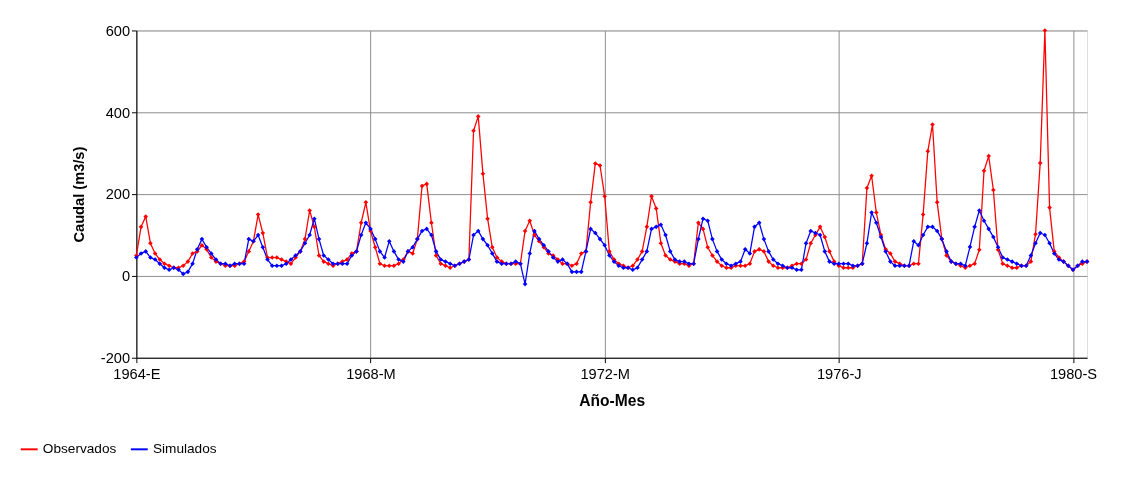  I want to click on legend-label: Observados, so click(79, 449).